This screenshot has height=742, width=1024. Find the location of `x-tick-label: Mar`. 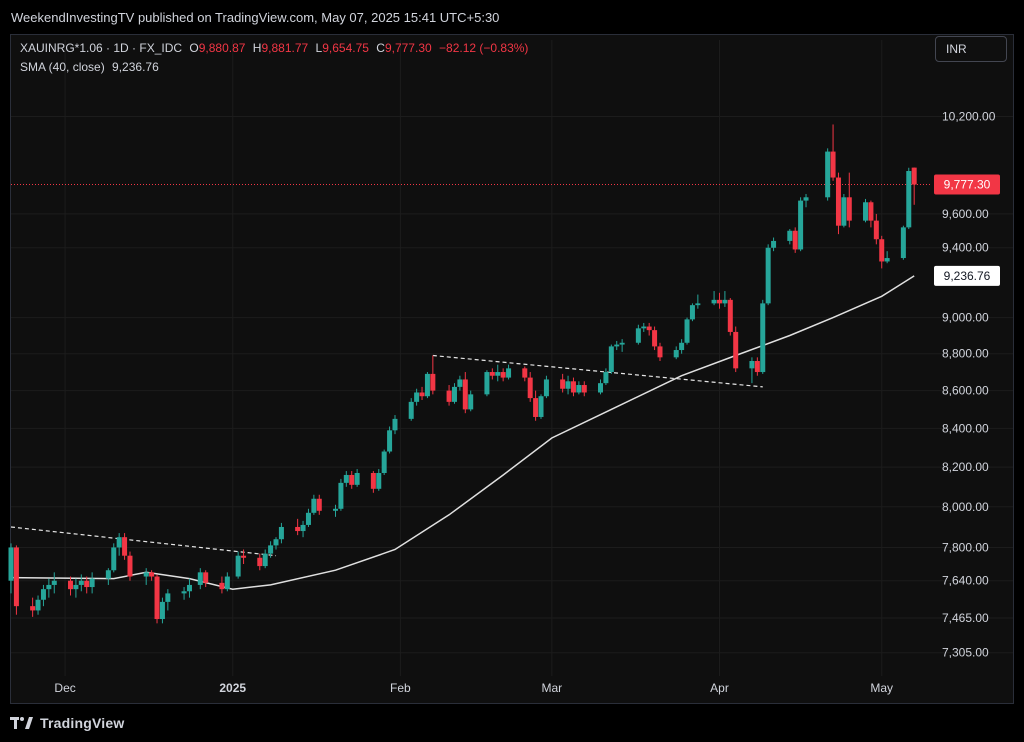

x-tick-label: Mar is located at coordinates (551, 688).